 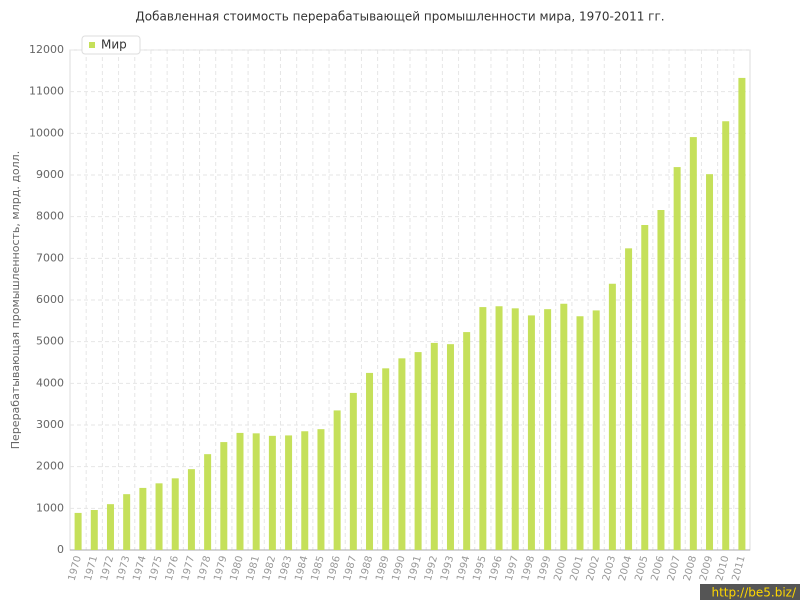 What do you see at coordinates (641, 568) in the screenshot?
I see `x-tick-label: 2005` at bounding box center [641, 568].